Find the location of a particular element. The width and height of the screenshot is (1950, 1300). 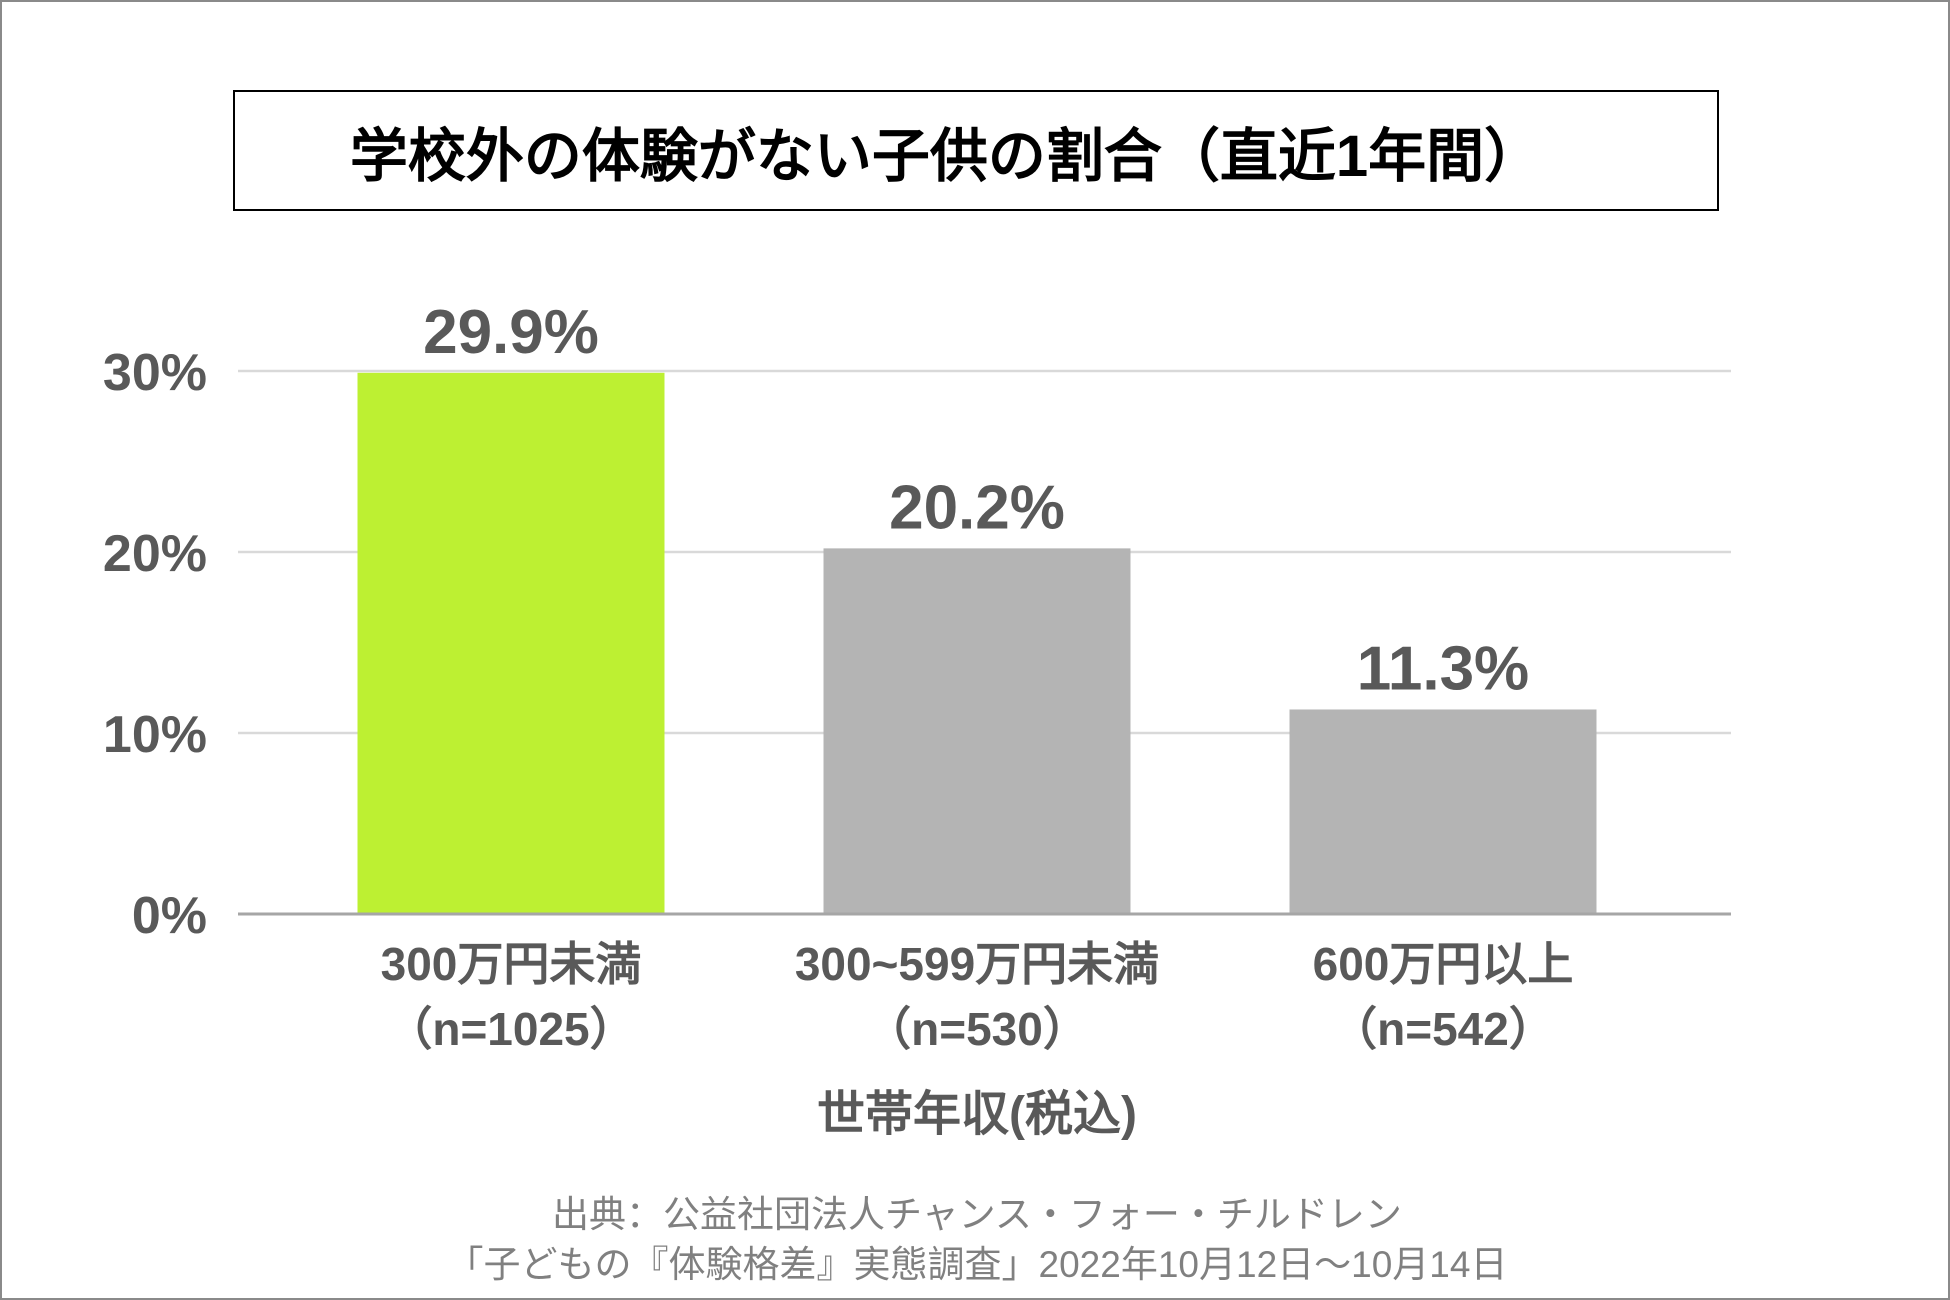

sample-size-label-0: （n=1025） is located at coordinates (510, 1029).